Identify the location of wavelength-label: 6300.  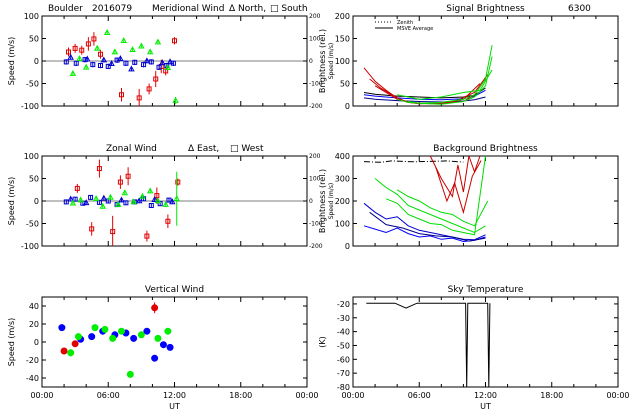
(579, 9).